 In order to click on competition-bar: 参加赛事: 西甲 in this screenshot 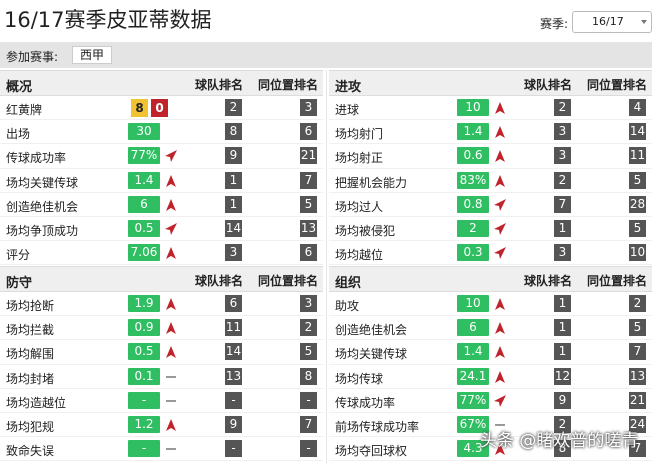, I will do `click(326, 55)`.